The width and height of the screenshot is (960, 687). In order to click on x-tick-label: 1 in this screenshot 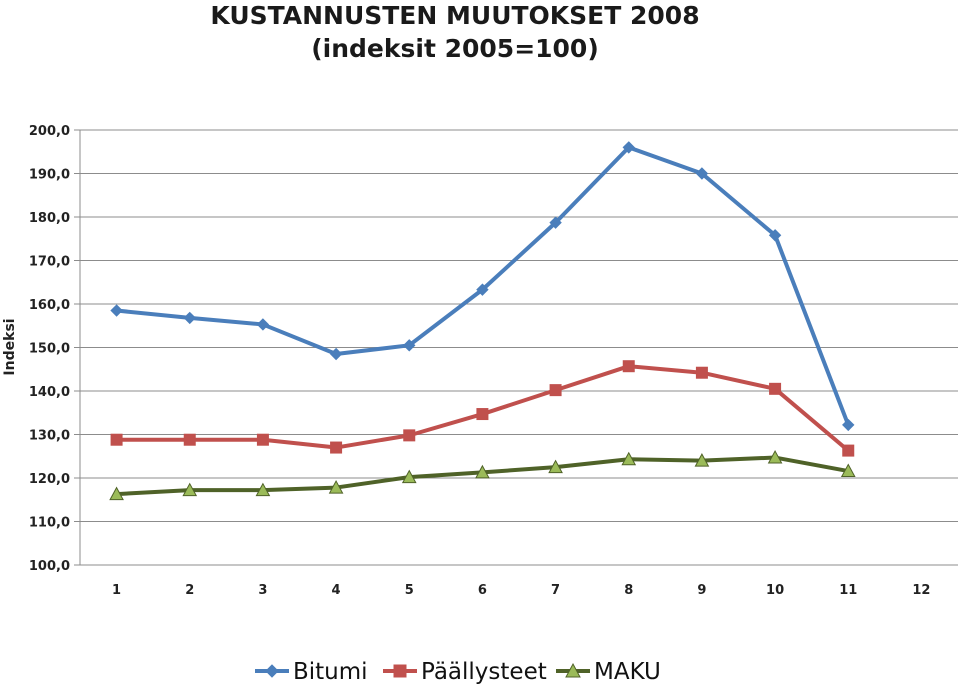, I will do `click(116, 590)`.